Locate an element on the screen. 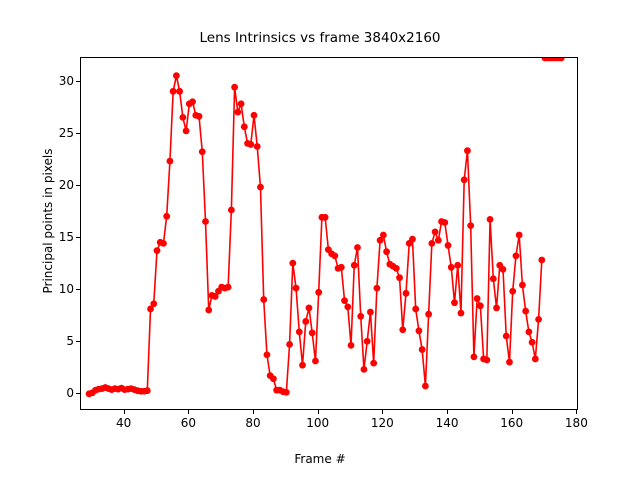  x-tick-label: 40 is located at coordinates (124, 423).